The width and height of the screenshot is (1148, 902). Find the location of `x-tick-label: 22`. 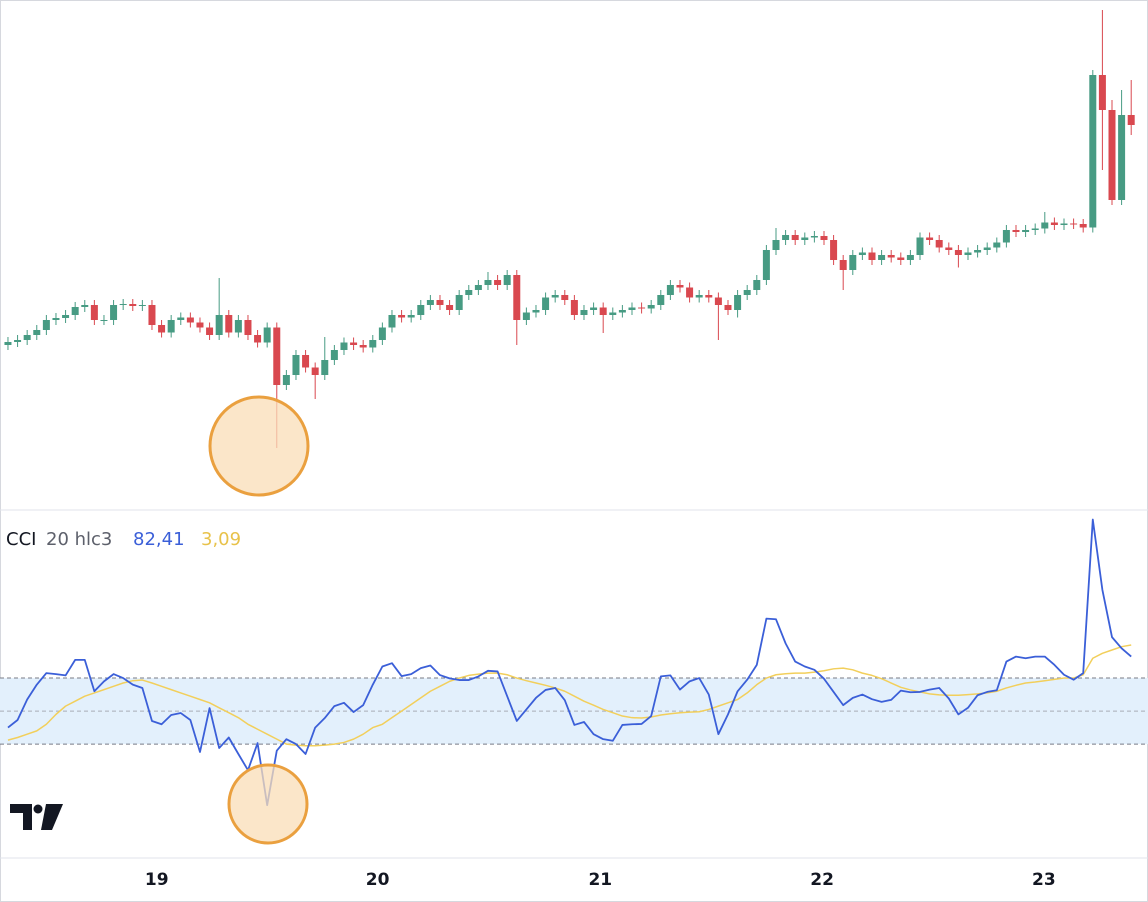

x-tick-label: 22 is located at coordinates (822, 880).